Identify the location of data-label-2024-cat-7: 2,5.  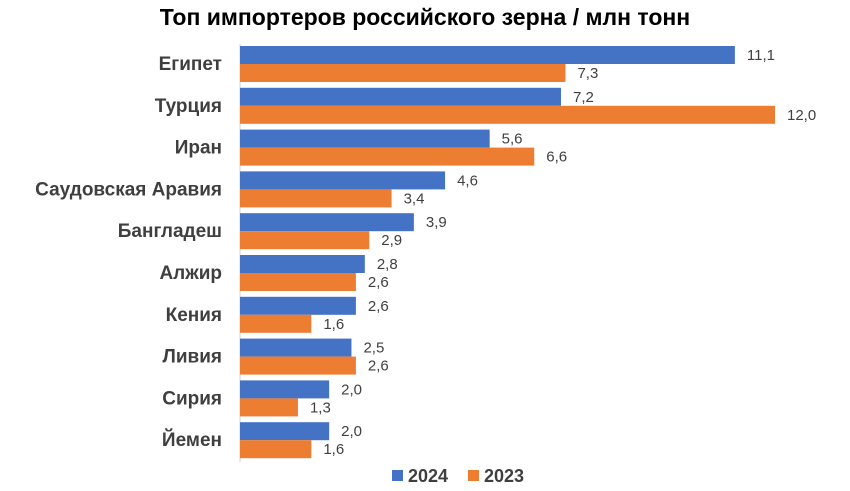
(373, 348).